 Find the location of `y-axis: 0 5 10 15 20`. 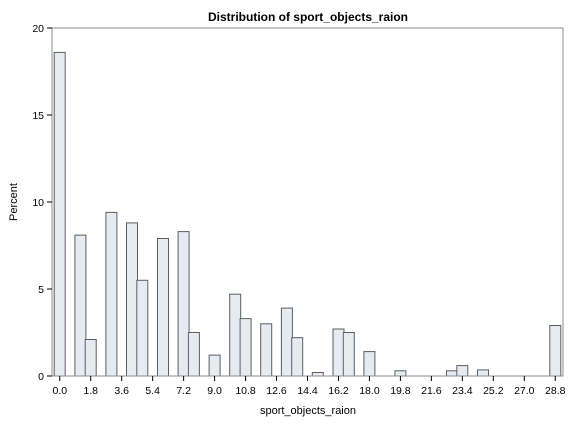

y-axis: 0 5 10 15 20 is located at coordinates (42, 203).